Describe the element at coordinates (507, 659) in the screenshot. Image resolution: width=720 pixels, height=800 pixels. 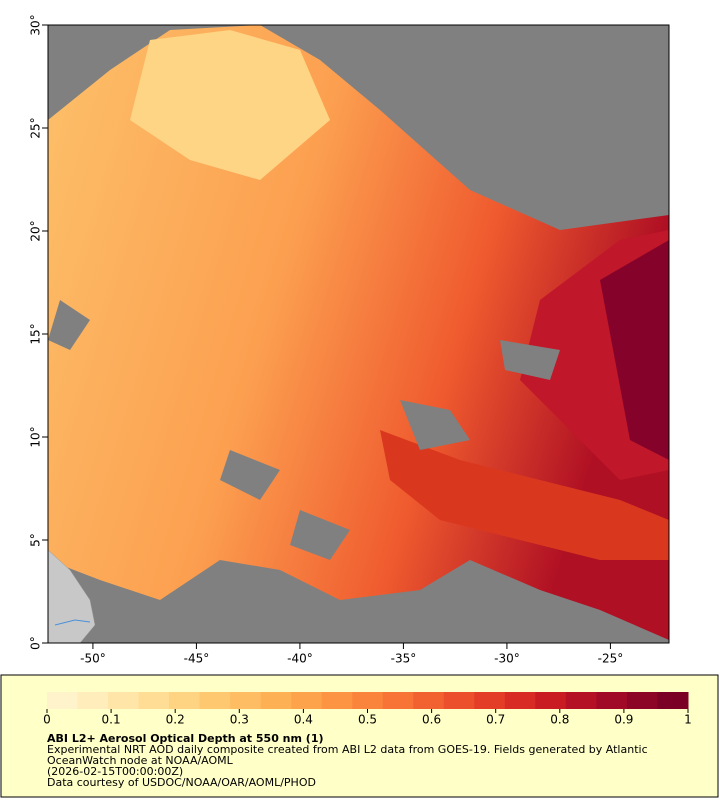
I see `x-tick-label: -30°` at that location.